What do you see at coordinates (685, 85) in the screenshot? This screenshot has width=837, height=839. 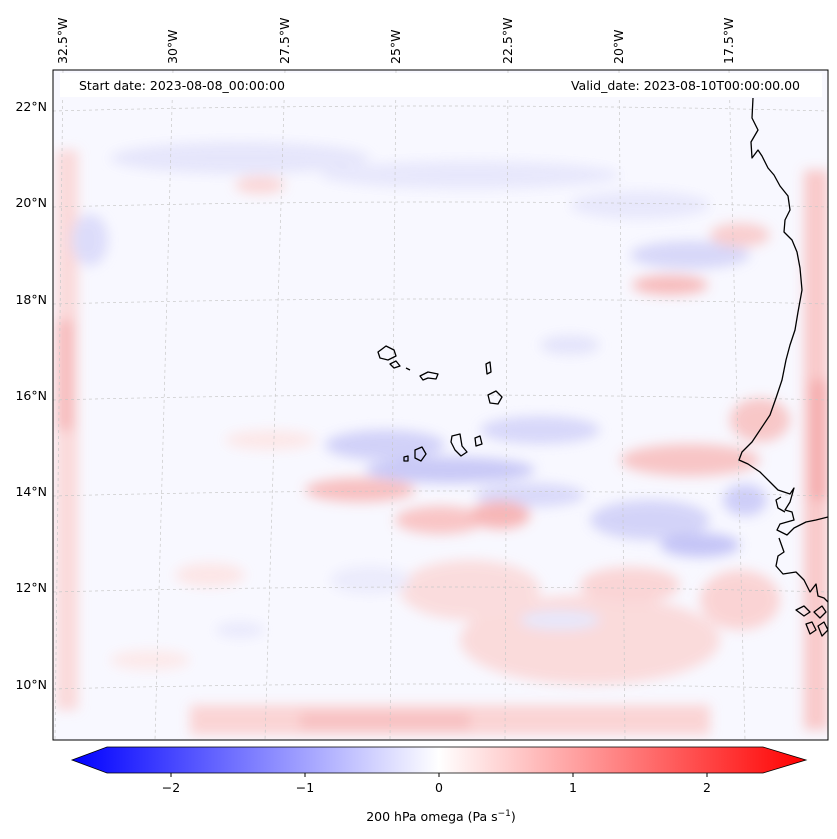 I see `valid-date-text: Valid_date: 2023-08-10T00:00:00.00` at bounding box center [685, 85].